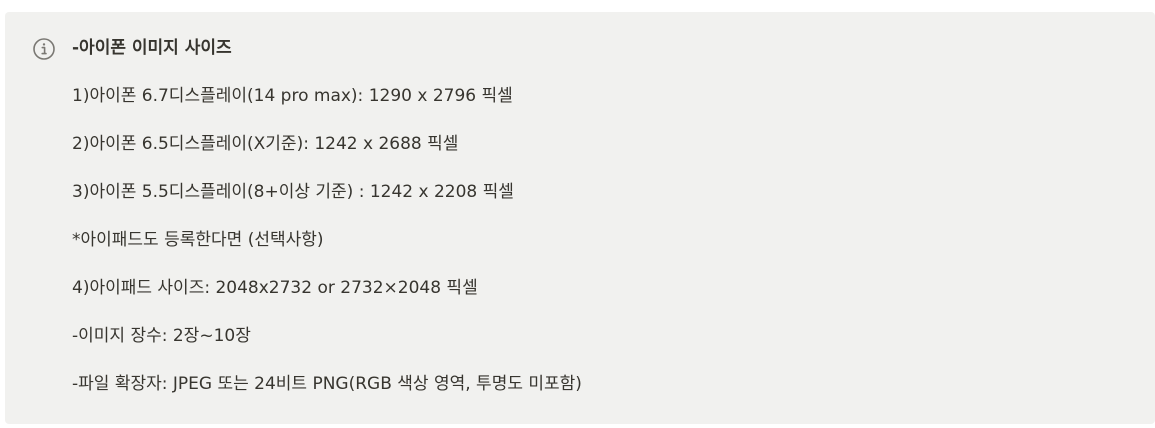  I want to click on callout-line-iphone-65: 2)아이폰 6.5디스플레이(X기준): 1242 x 2688 픽셀, so click(265, 144).